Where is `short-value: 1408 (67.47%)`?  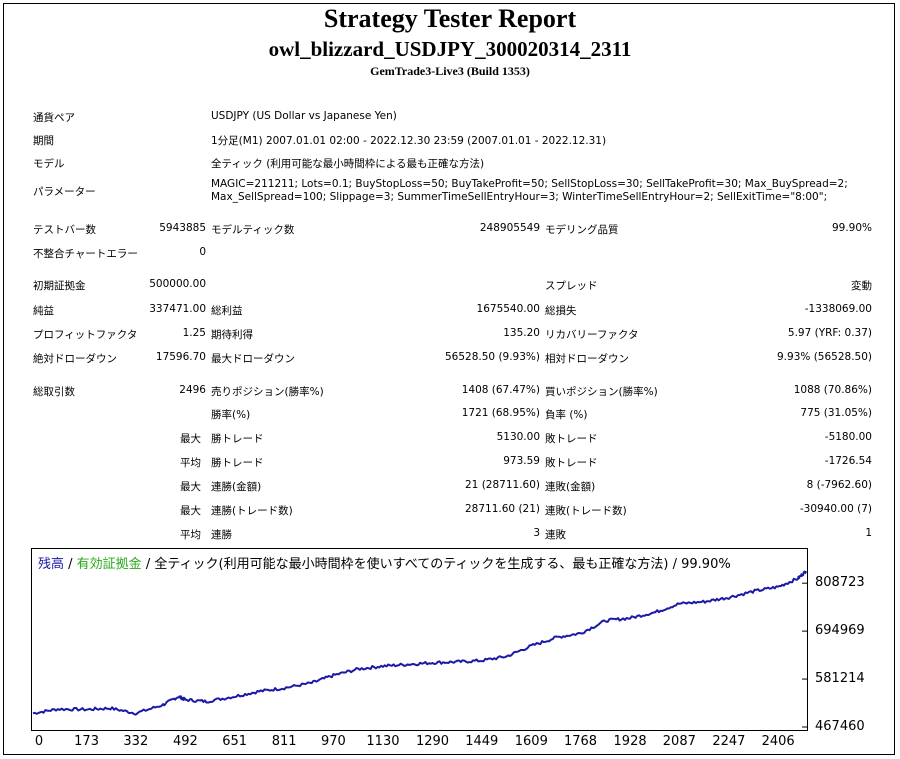 short-value: 1408 (67.47%) is located at coordinates (500, 390).